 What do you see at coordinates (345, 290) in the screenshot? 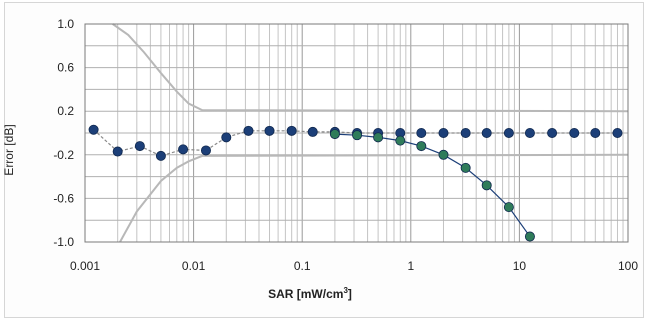
I see `x-axis-label-sup: 3` at bounding box center [345, 290].